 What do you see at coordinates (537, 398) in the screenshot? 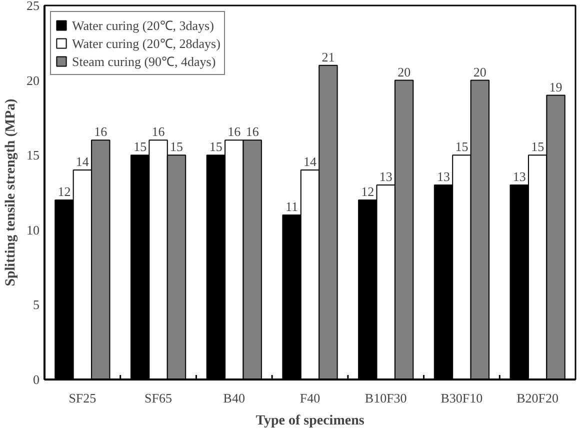
I see `x-tick-label: B20F20` at bounding box center [537, 398].